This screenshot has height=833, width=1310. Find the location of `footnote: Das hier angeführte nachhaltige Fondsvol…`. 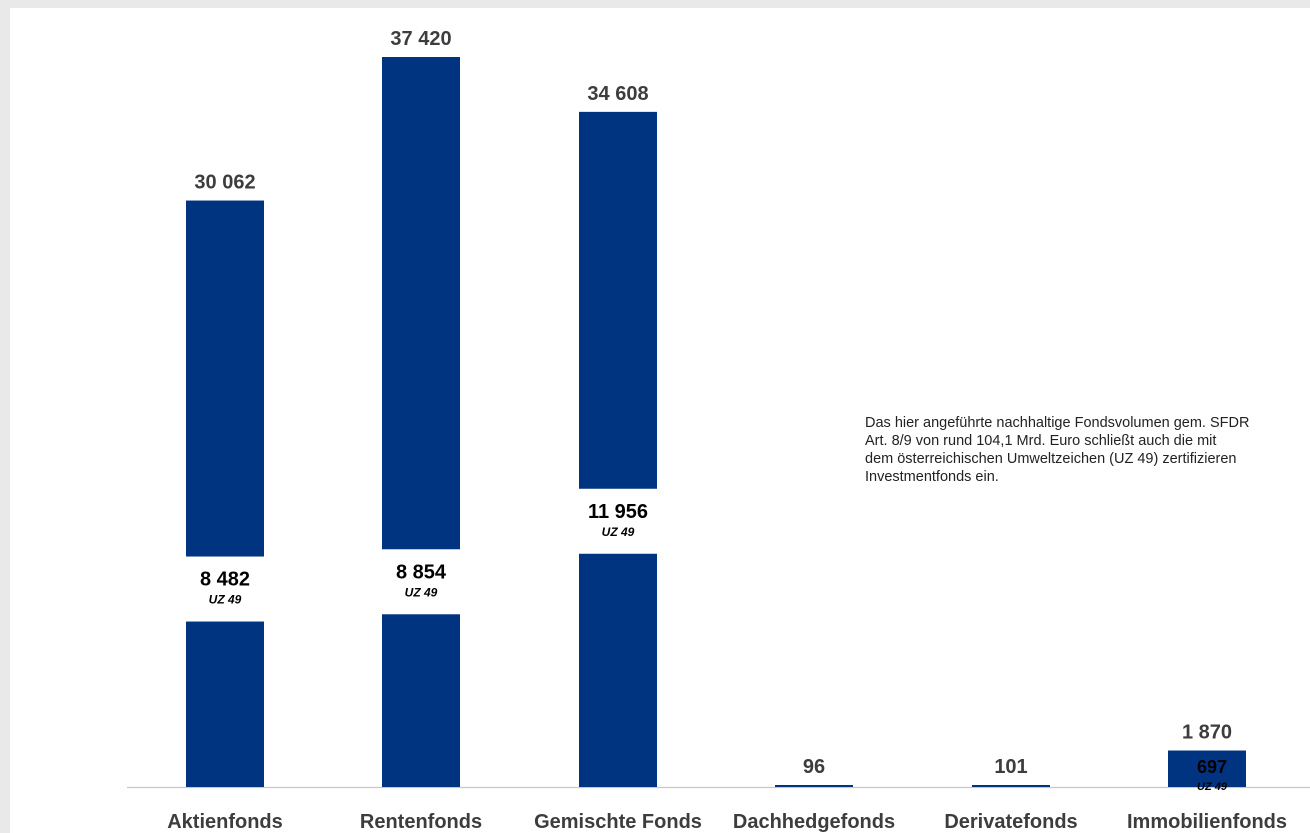

footnote: Das hier angeführte nachhaltige Fondsvol… is located at coordinates (1087, 450).